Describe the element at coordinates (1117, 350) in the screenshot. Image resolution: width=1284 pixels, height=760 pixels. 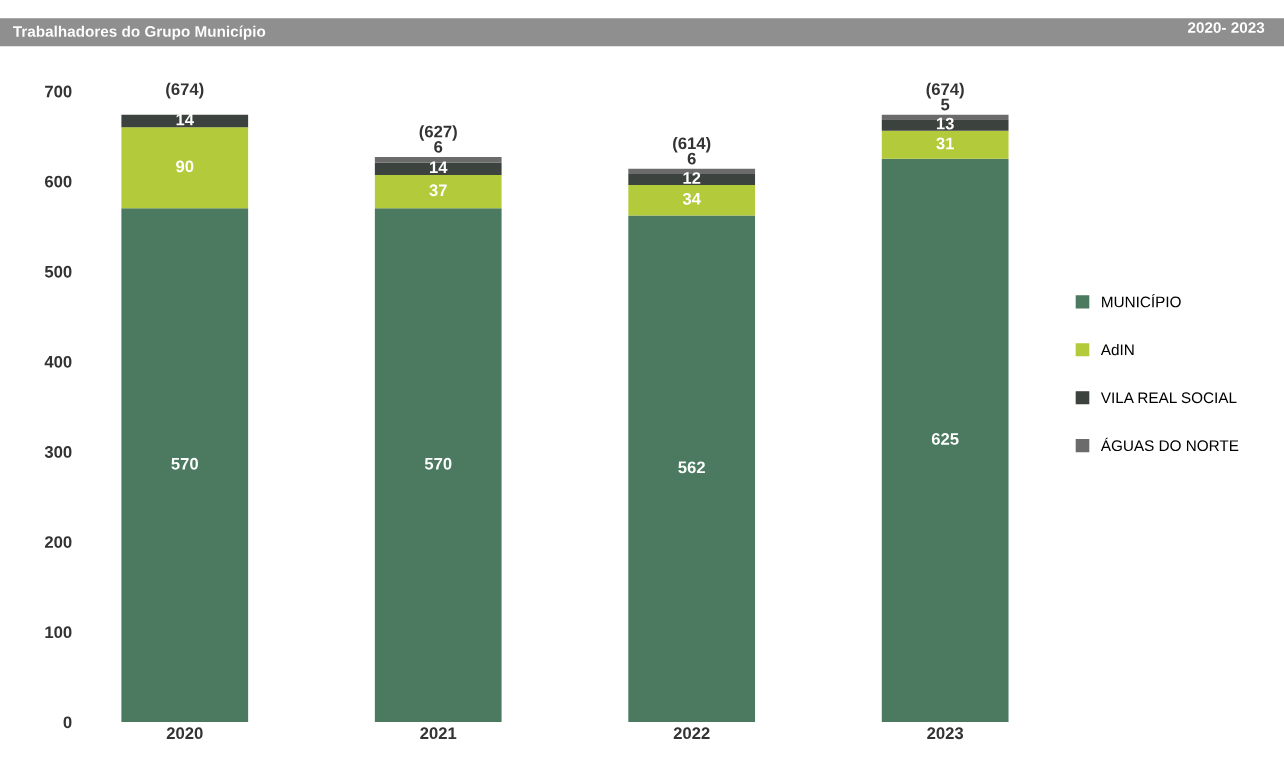
I see `legend-label: AdIN` at that location.